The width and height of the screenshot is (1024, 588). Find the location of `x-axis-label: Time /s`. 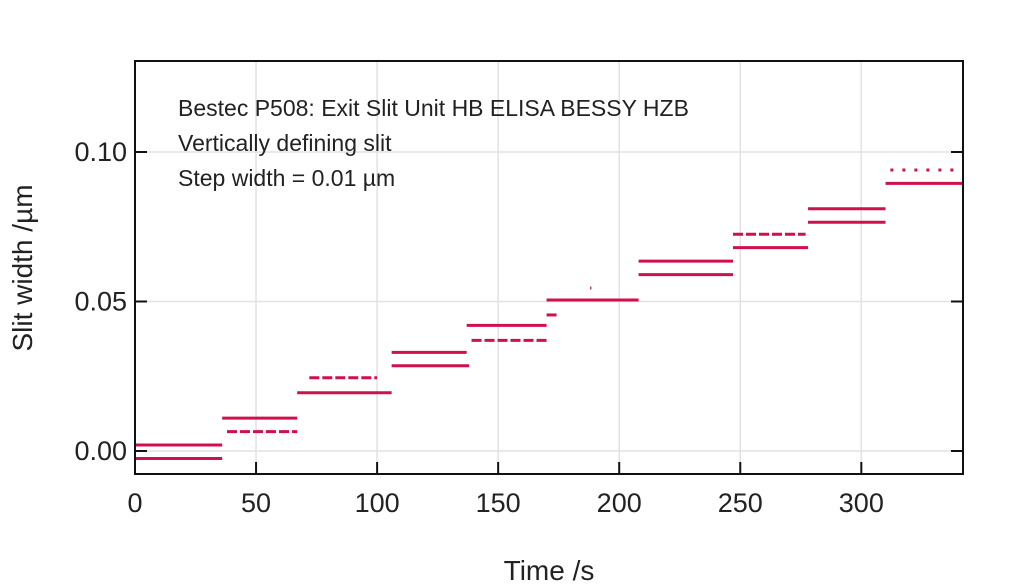

x-axis-label: Time /s is located at coordinates (549, 570).